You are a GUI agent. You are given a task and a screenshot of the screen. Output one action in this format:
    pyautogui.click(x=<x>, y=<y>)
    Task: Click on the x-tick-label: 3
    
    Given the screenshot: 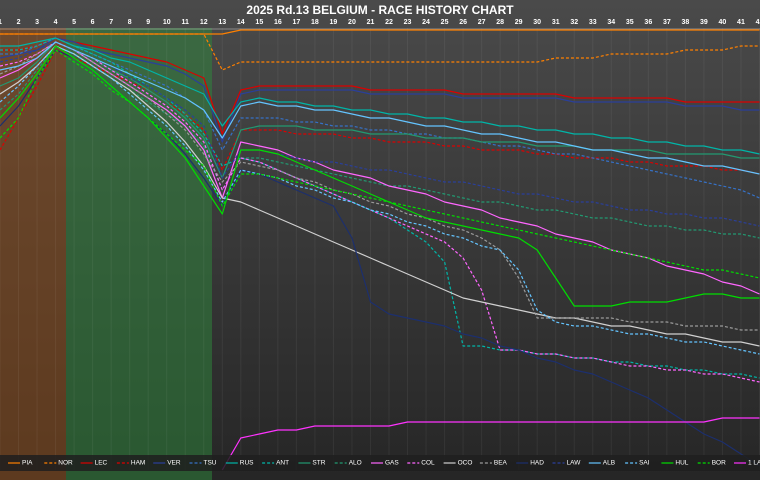 What is the action you would take?
    pyautogui.click(x=37, y=22)
    